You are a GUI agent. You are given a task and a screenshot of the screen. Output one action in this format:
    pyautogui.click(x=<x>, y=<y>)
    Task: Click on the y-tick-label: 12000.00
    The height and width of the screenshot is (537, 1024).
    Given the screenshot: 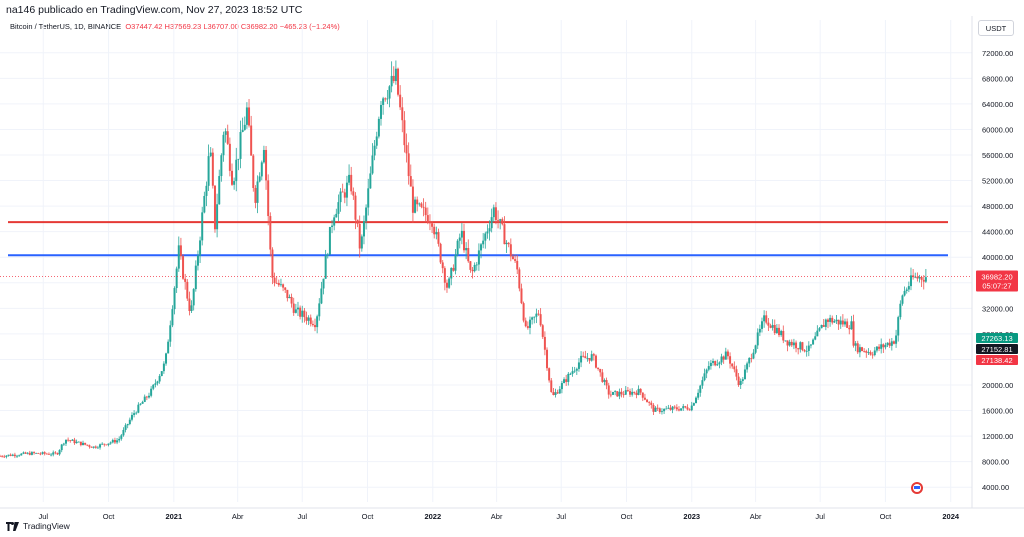 What is the action you would take?
    pyautogui.click(x=997, y=436)
    